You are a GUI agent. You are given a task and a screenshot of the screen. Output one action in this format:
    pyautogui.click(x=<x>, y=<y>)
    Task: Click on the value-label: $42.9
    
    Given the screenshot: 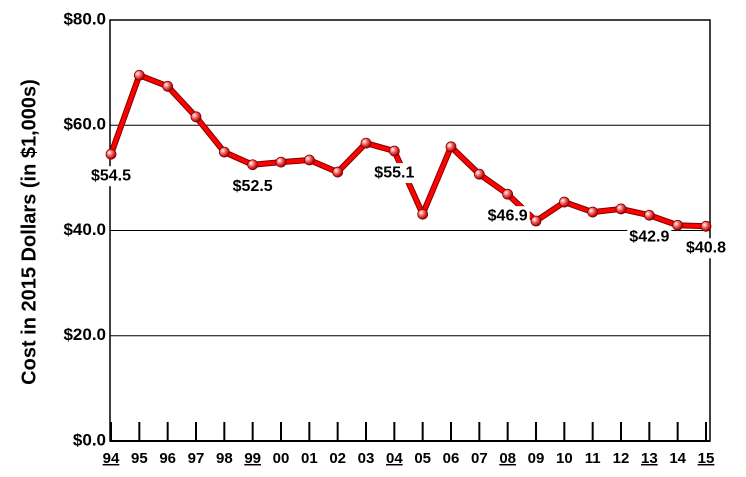 What is the action you would take?
    pyautogui.click(x=649, y=236)
    